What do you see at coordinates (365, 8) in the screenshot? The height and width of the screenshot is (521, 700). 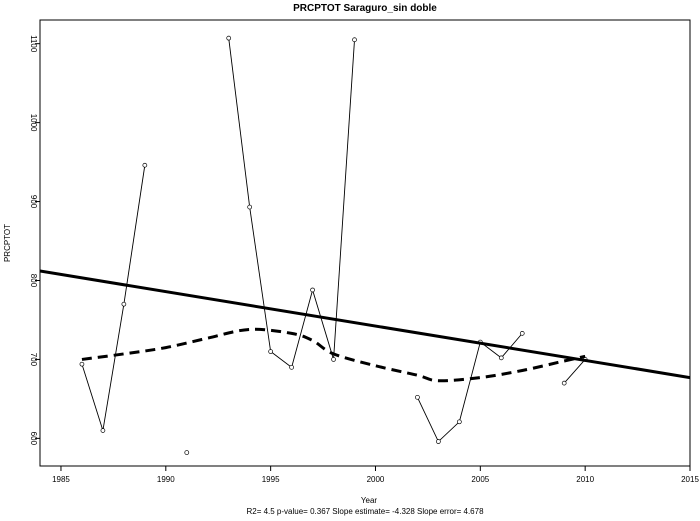 I see `chart-title: PRCPTOT Saraguro_sin doble` at bounding box center [365, 8].